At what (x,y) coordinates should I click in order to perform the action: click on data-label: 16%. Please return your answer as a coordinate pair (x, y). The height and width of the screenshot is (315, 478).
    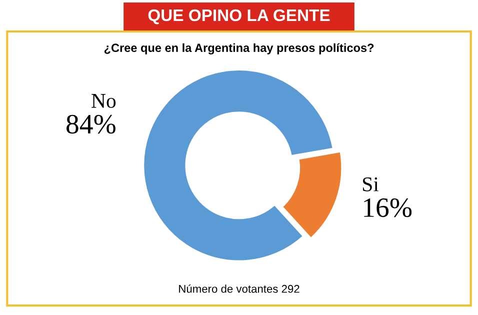
    Looking at the image, I should click on (388, 208).